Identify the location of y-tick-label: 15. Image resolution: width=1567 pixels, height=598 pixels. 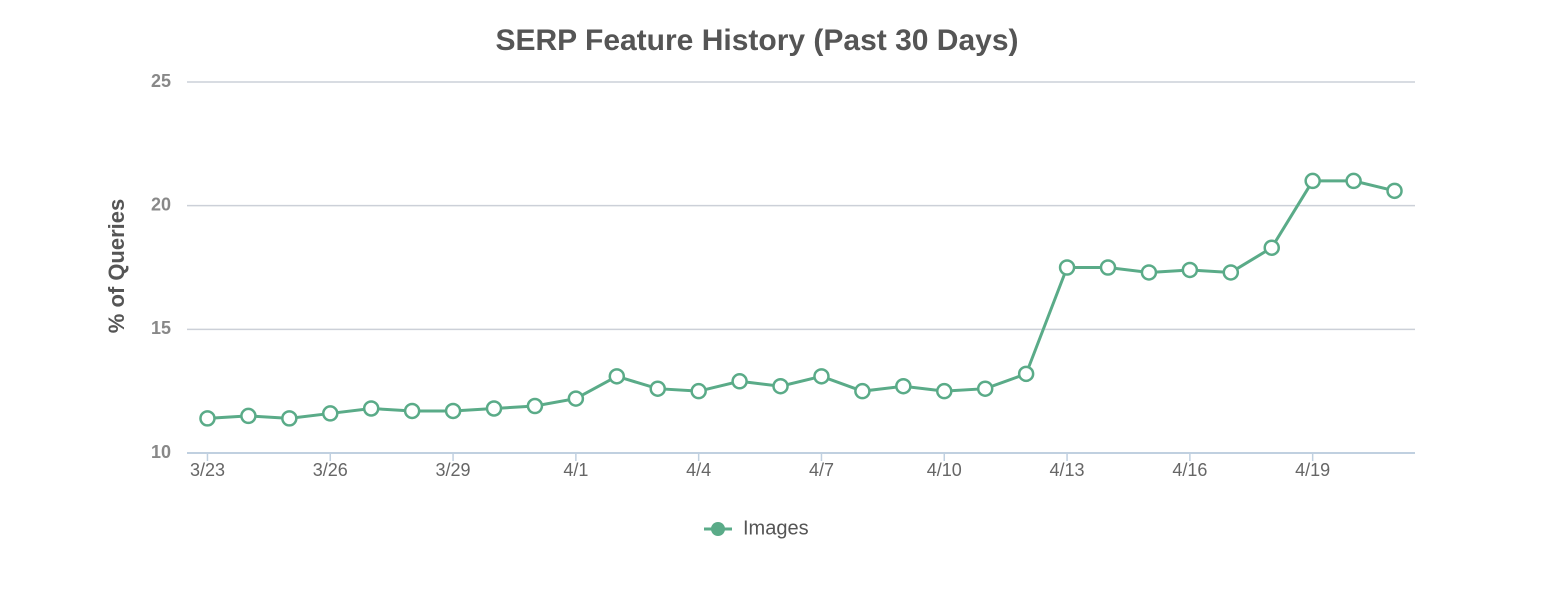
(161, 328).